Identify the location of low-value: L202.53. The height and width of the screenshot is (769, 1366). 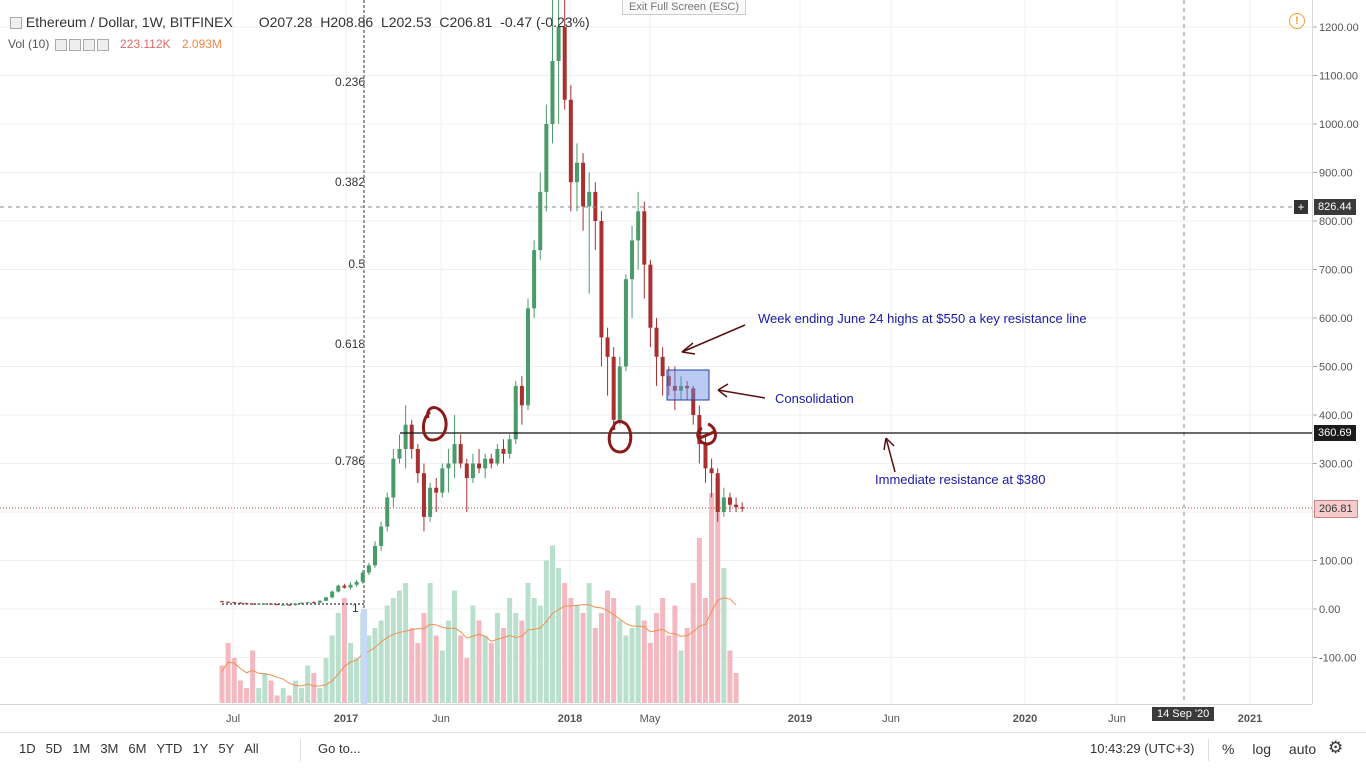
(406, 22).